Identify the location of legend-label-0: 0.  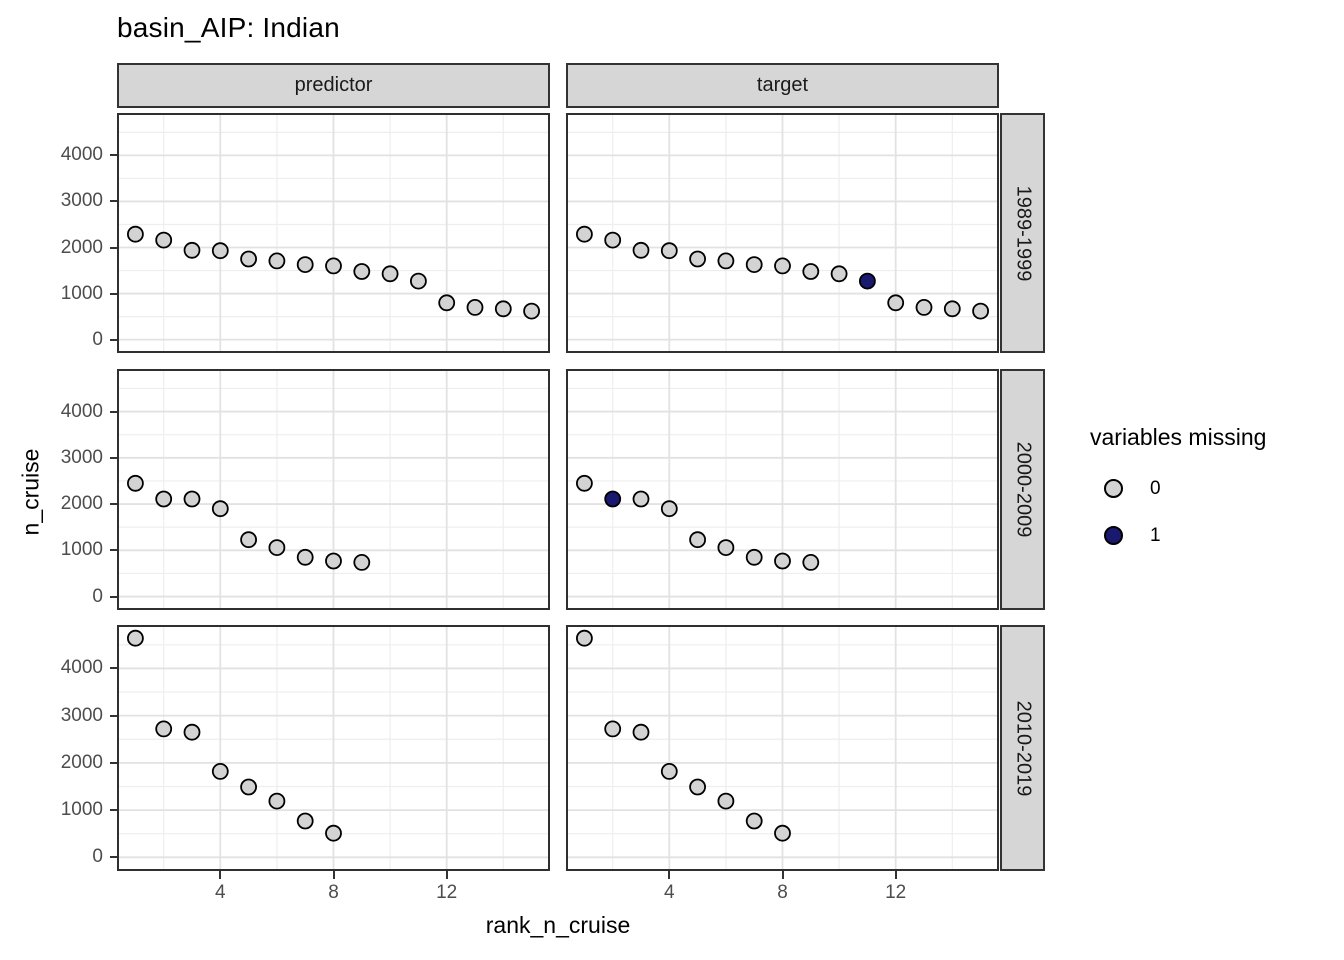
(1155, 488).